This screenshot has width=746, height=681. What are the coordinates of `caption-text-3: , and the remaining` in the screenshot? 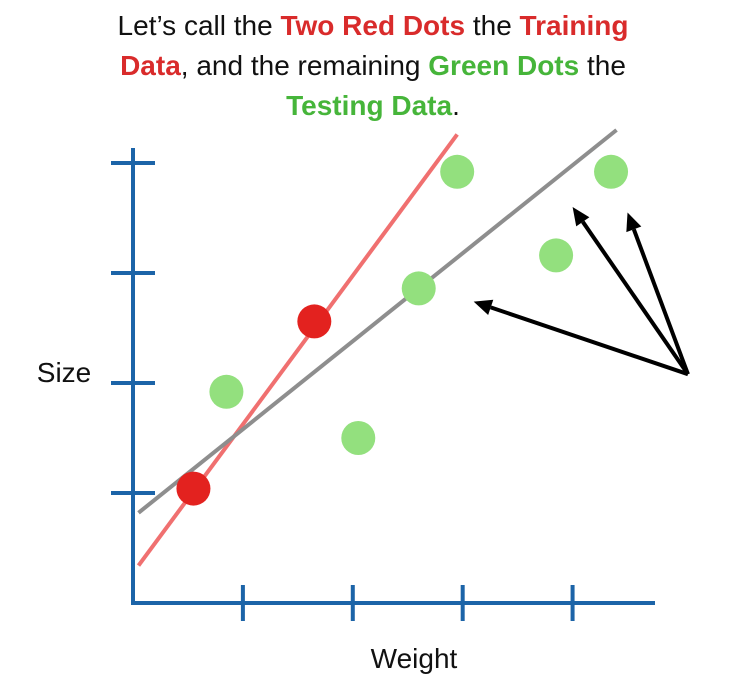 It's located at (304, 65).